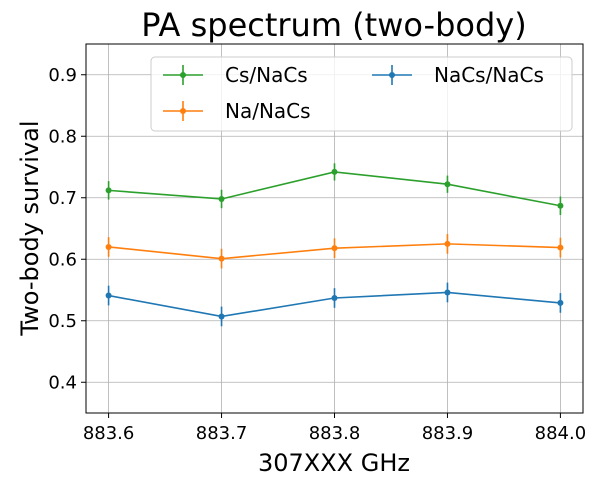 The width and height of the screenshot is (599, 487). I want to click on legend-label: Na/NaCs, so click(268, 111).